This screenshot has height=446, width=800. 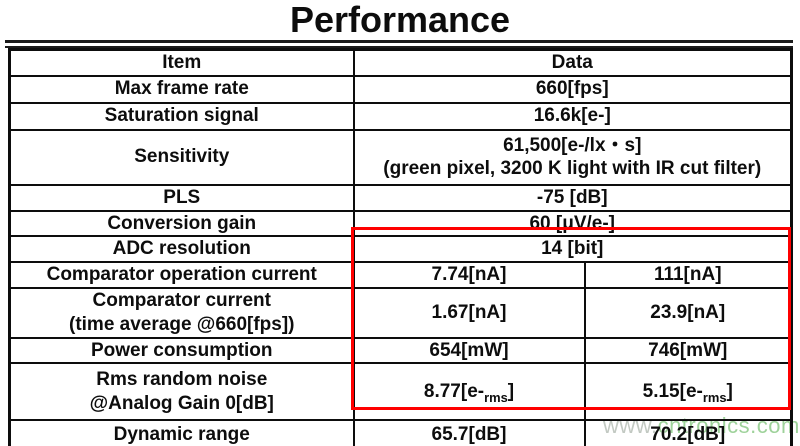 What do you see at coordinates (688, 313) in the screenshot?
I see `row-value-b-comparator-current: 23.9[nA]` at bounding box center [688, 313].